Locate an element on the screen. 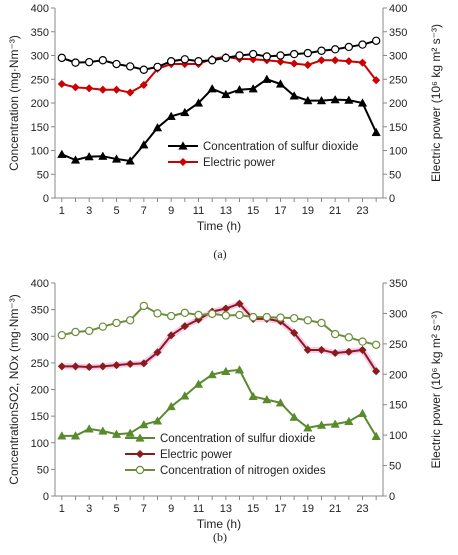  panel-b-x-tick-label: 17 is located at coordinates (280, 509).